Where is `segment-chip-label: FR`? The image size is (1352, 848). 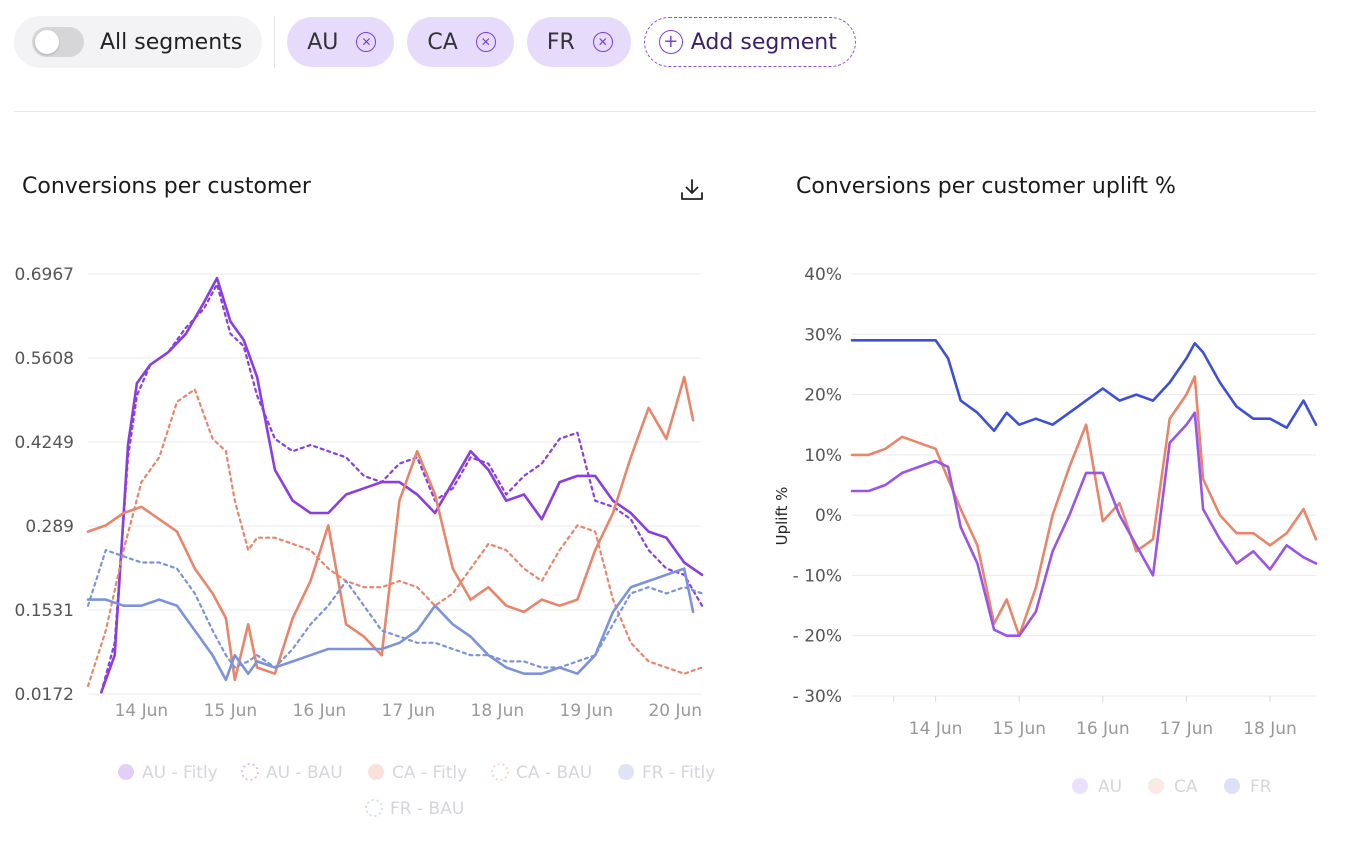
segment-chip-label: FR is located at coordinates (560, 42).